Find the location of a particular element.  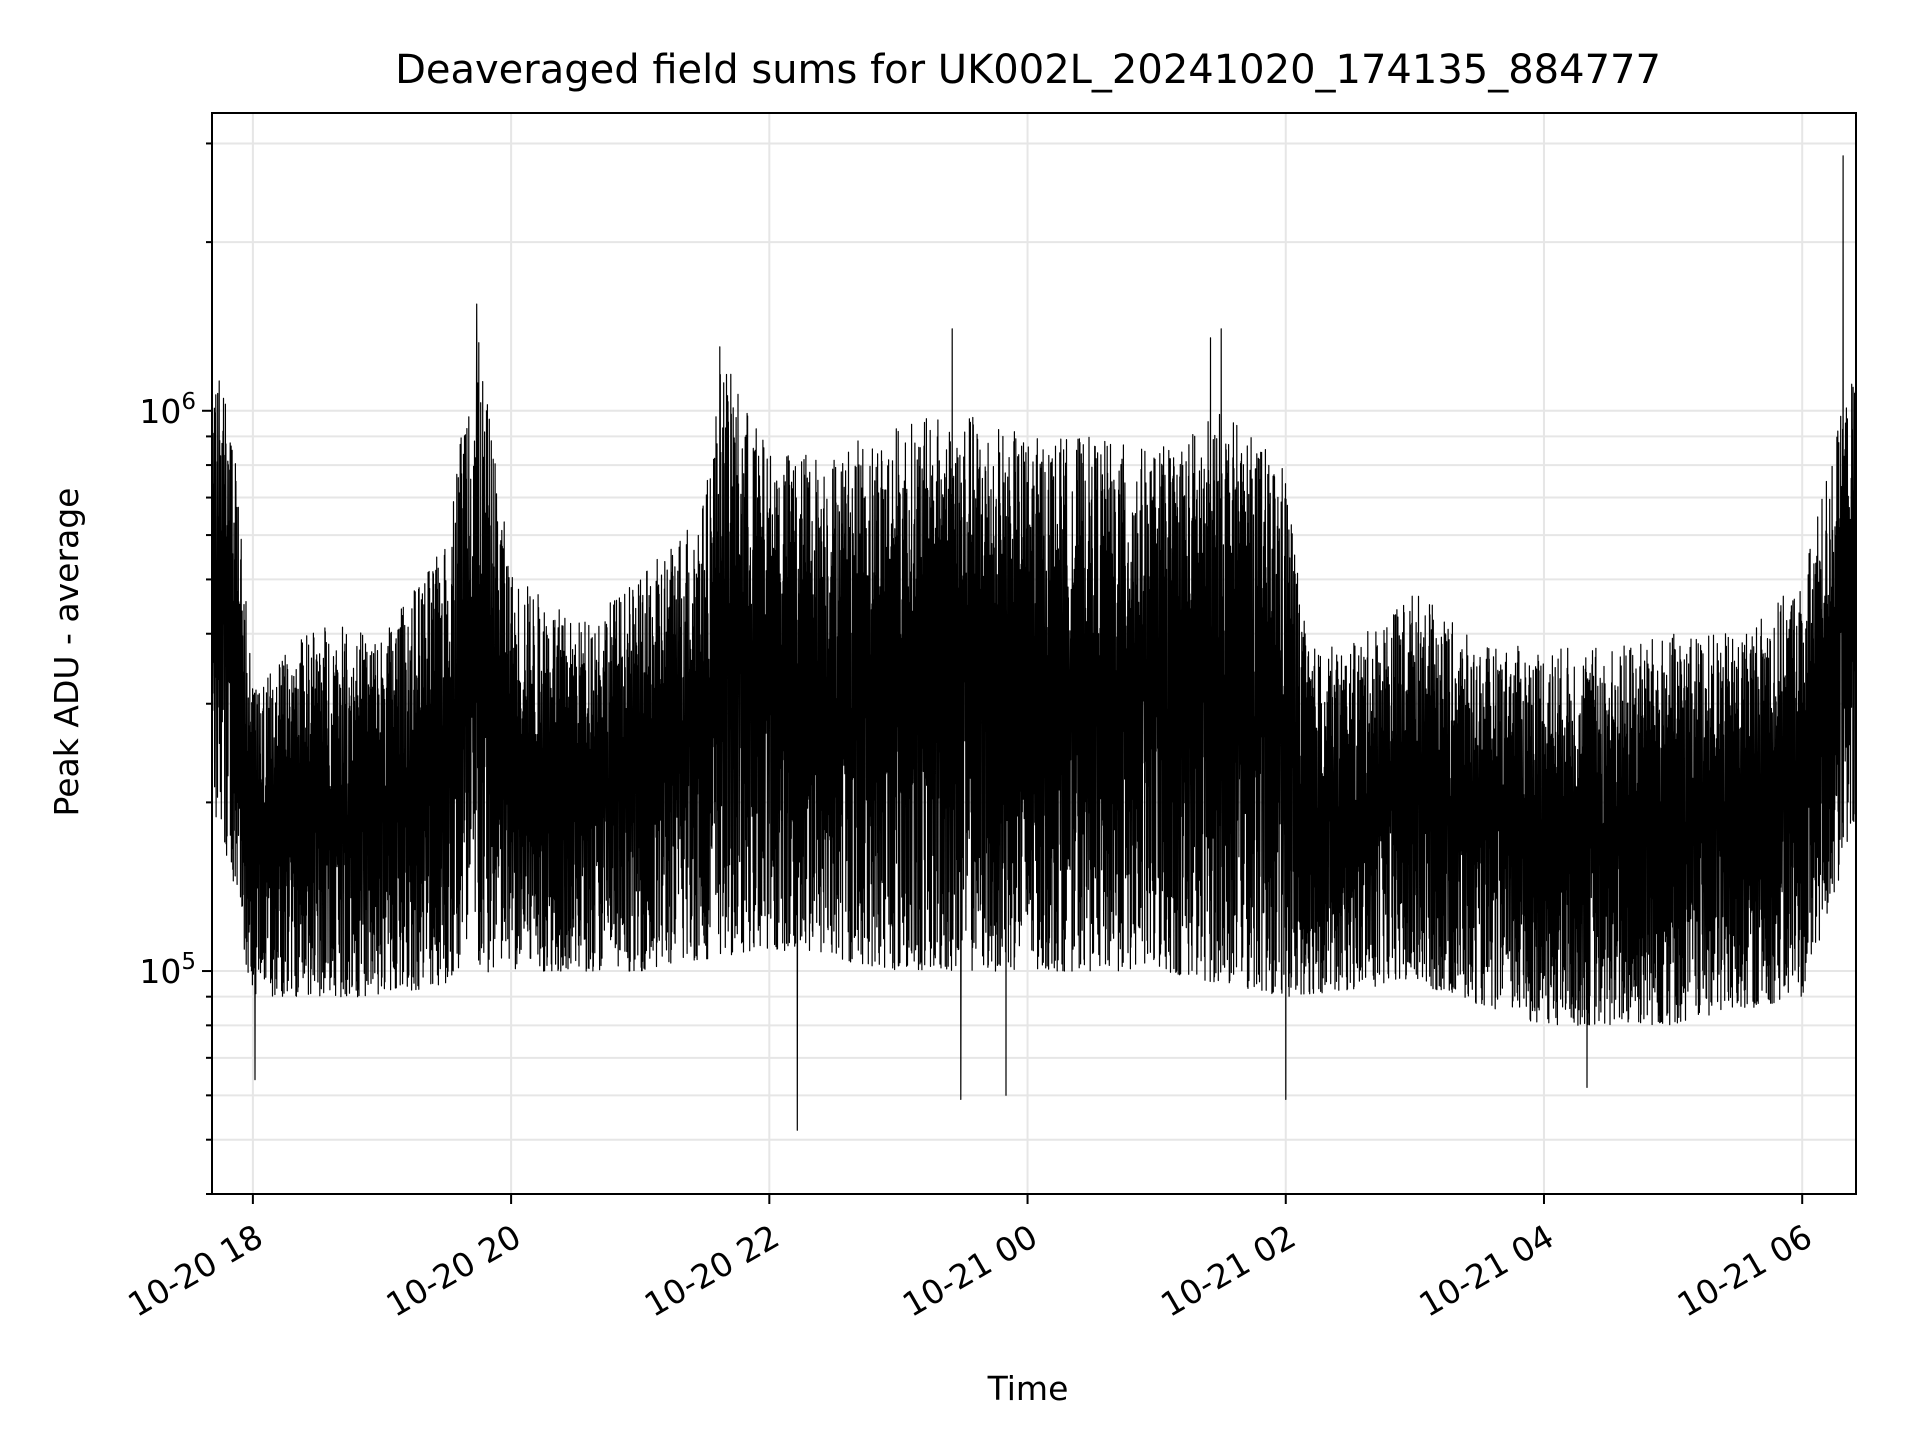

y-axis-ticks: 105 106 is located at coordinates (175, 668).